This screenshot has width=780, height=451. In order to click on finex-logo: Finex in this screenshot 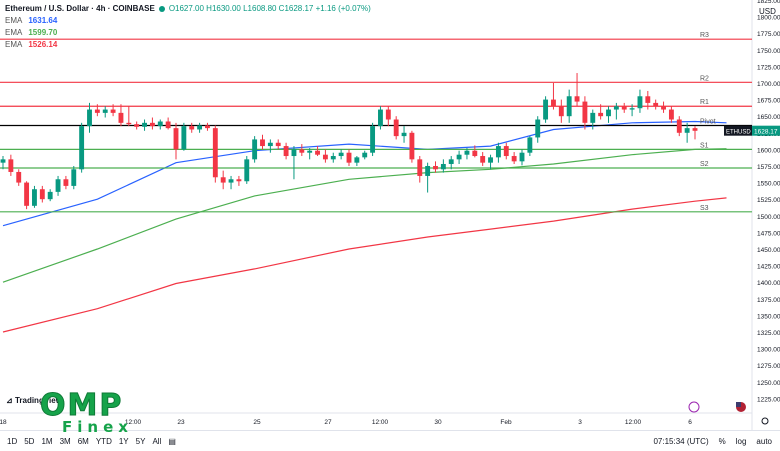, I will do `click(97, 427)`.